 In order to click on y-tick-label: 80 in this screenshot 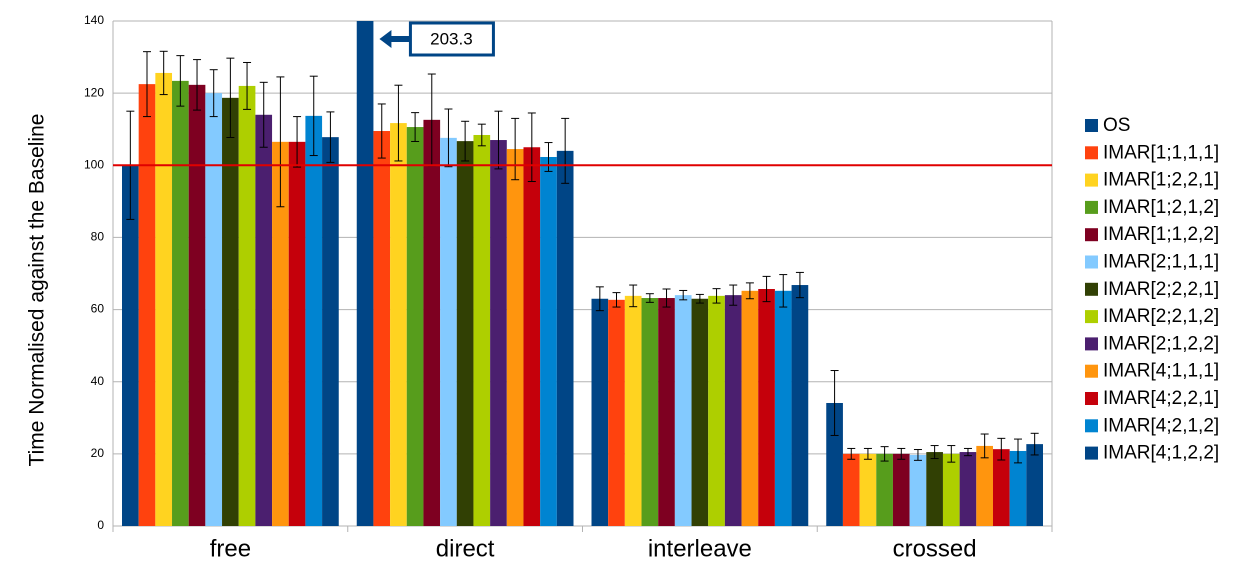, I will do `click(98, 237)`.